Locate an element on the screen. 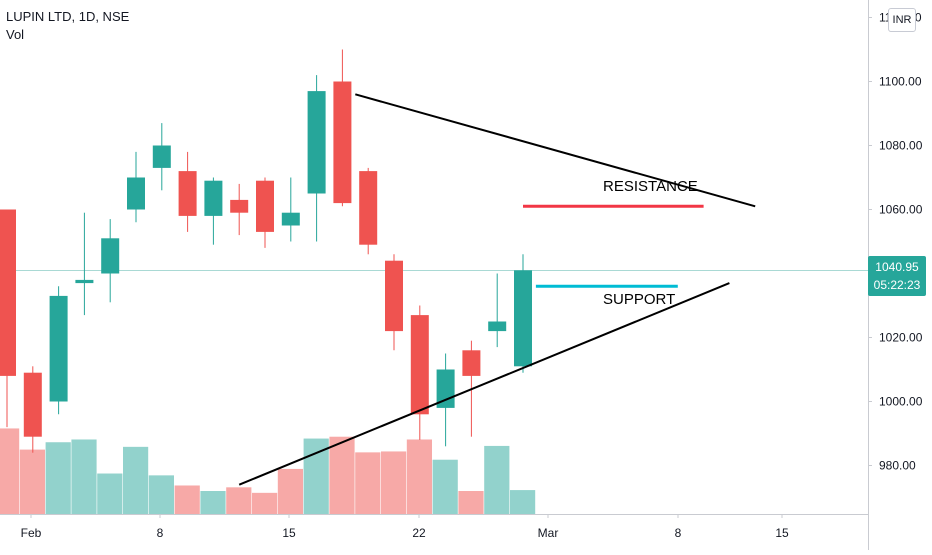  price-tick-label: 980.00 is located at coordinates (897, 466).